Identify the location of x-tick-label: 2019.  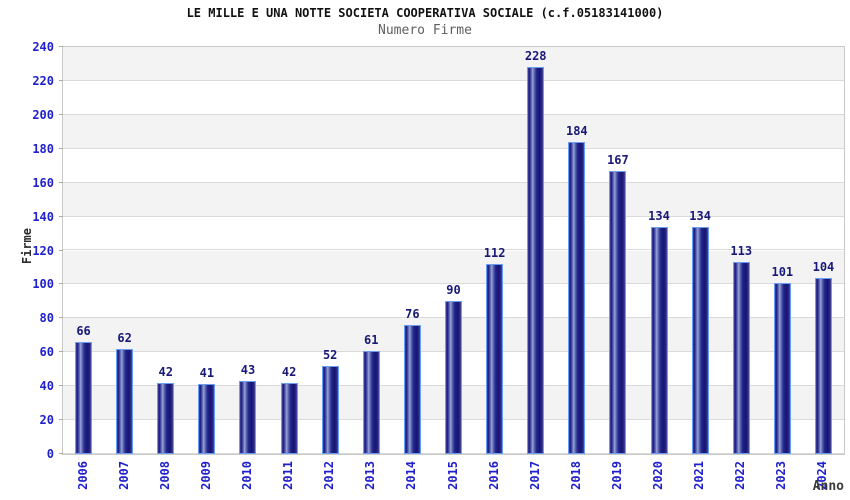
(616, 475).